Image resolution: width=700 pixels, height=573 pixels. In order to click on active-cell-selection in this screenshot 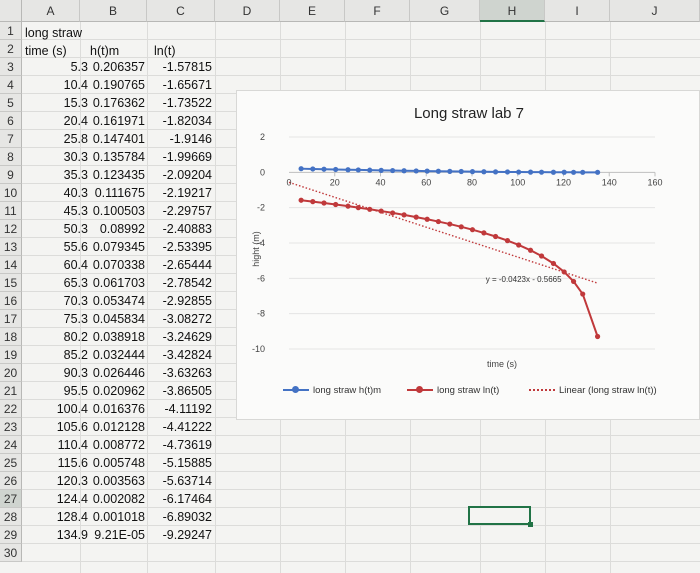, I will do `click(499, 515)`.